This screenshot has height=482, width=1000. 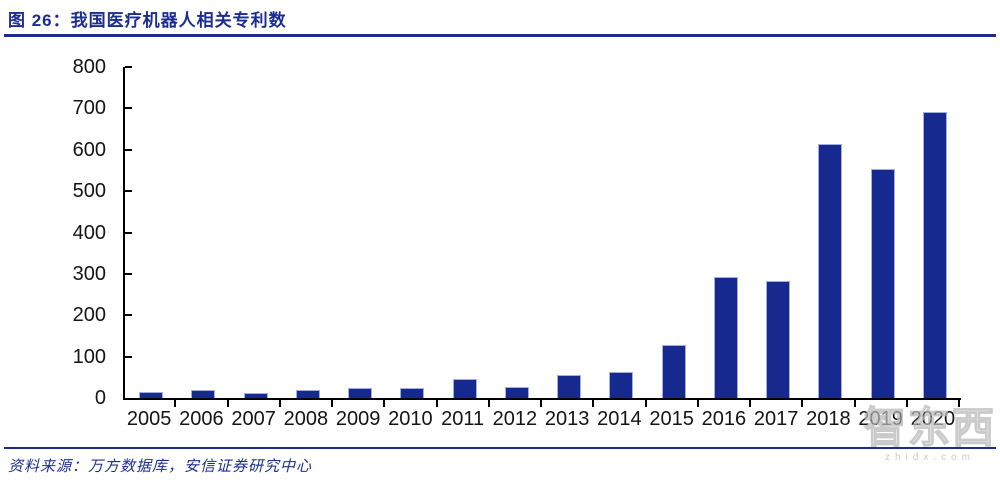 What do you see at coordinates (725, 337) in the screenshot?
I see `bar-2016` at bounding box center [725, 337].